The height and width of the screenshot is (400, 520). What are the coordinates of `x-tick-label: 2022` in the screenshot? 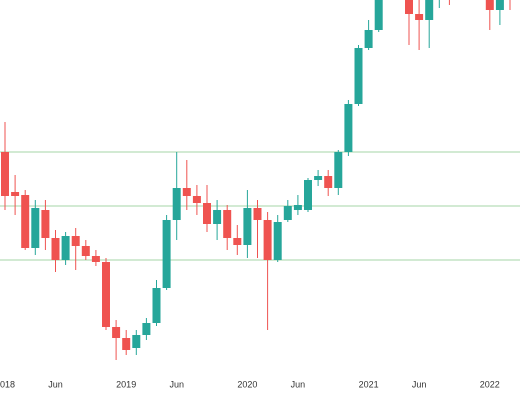 It's located at (490, 384).